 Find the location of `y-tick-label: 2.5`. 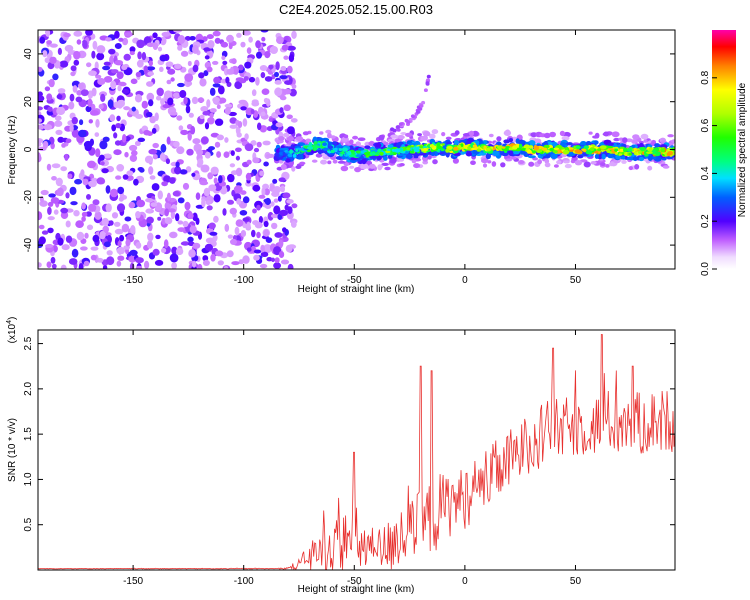

y-tick-label: 2.5 is located at coordinates (28, 343).